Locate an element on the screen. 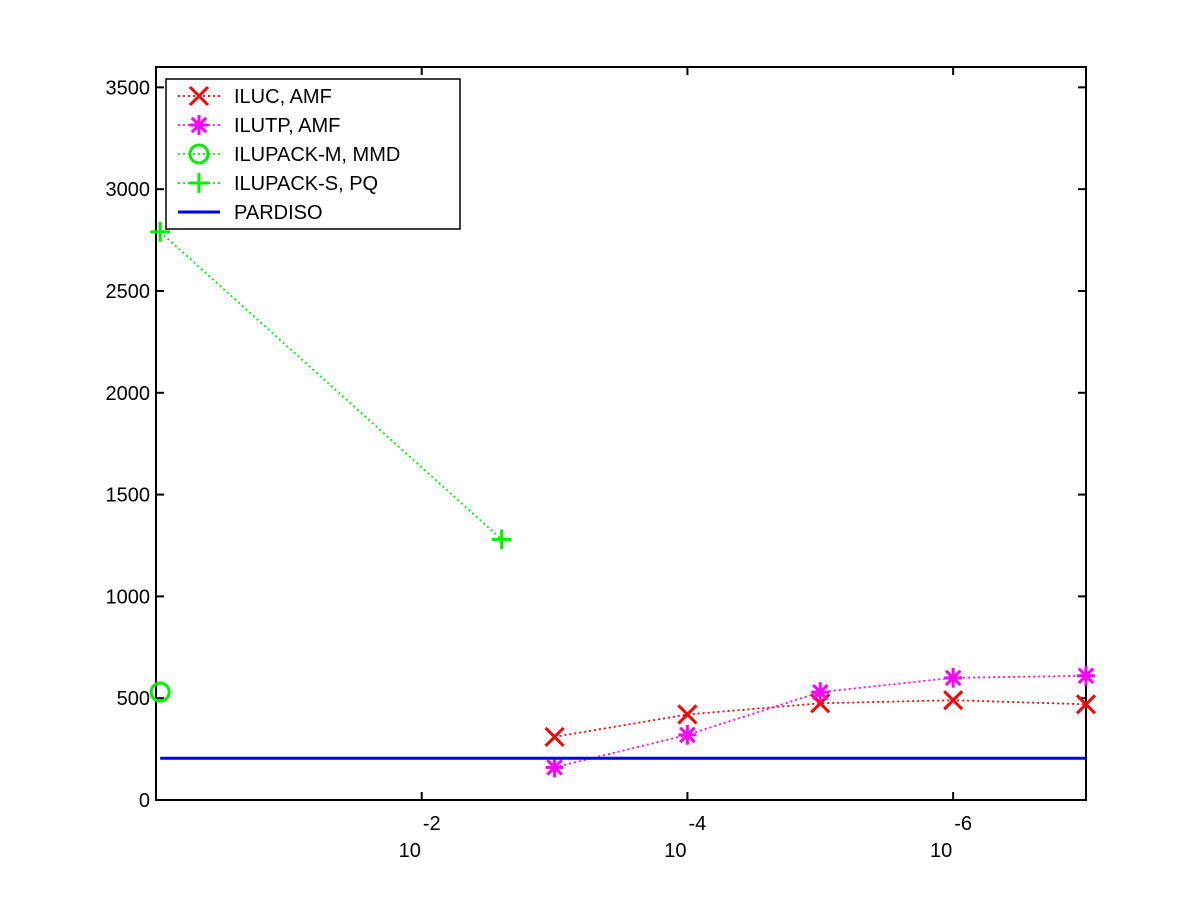  y-tick-label: 1000 is located at coordinates (128, 597).